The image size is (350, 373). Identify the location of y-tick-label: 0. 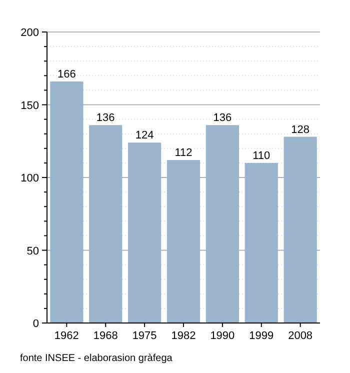
(35, 324).